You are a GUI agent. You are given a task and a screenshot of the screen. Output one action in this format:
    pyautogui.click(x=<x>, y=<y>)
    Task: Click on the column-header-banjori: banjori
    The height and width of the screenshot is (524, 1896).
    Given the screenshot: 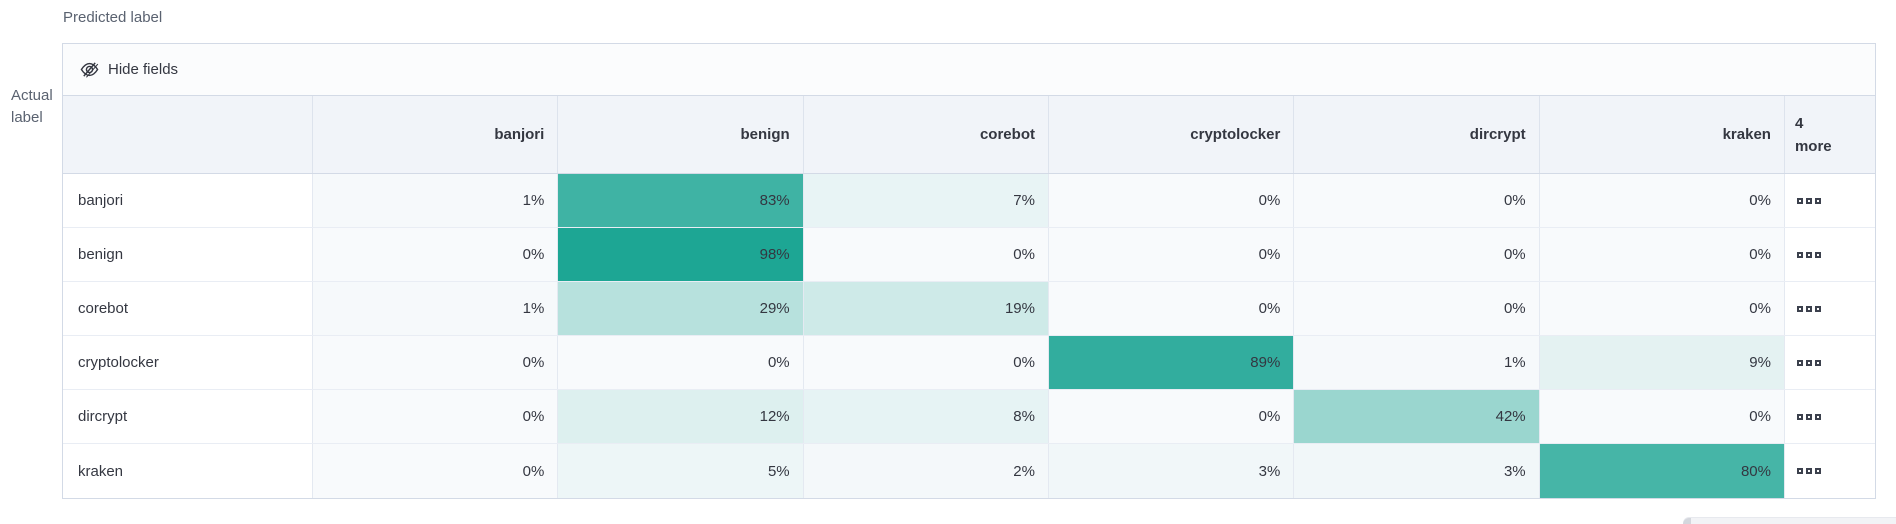 What is the action you would take?
    pyautogui.click(x=436, y=134)
    